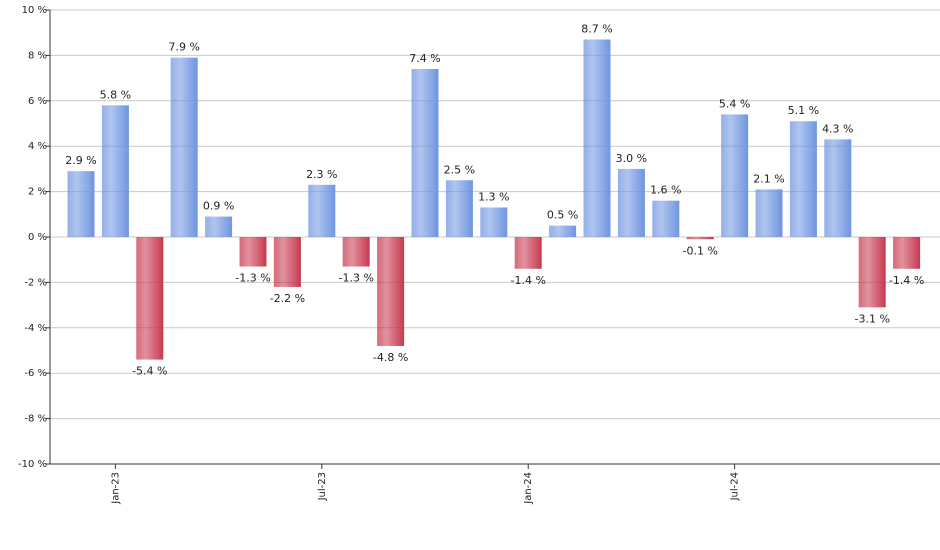 This screenshot has height=550, width=940. What do you see at coordinates (528, 488) in the screenshot?
I see `x-tick-label: Jan-24` at bounding box center [528, 488].